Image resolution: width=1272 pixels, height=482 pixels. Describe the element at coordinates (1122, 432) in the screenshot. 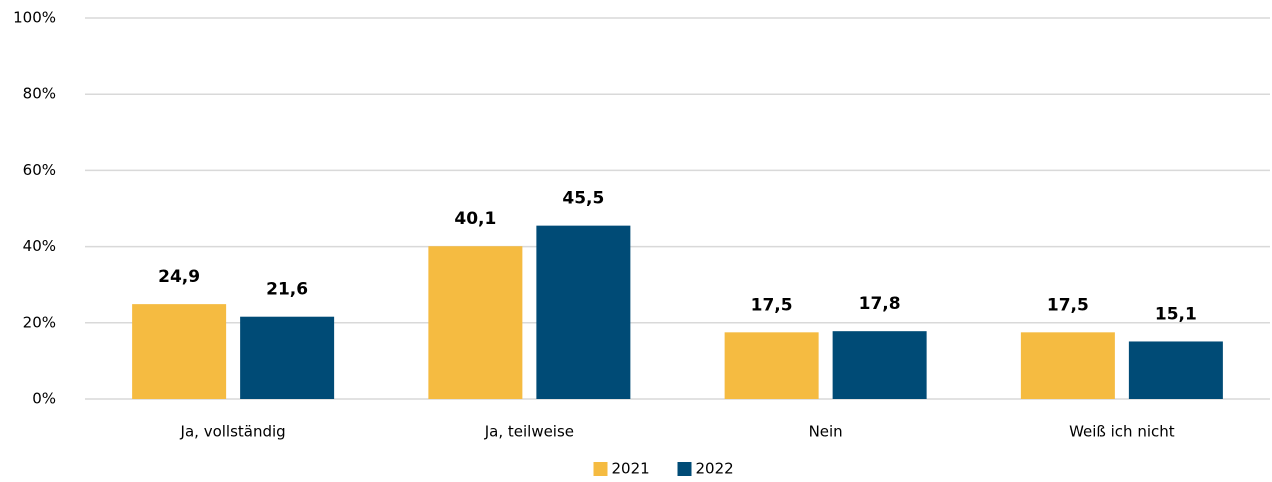

I see `x-tick-label: Weiß ich nicht` at that location.